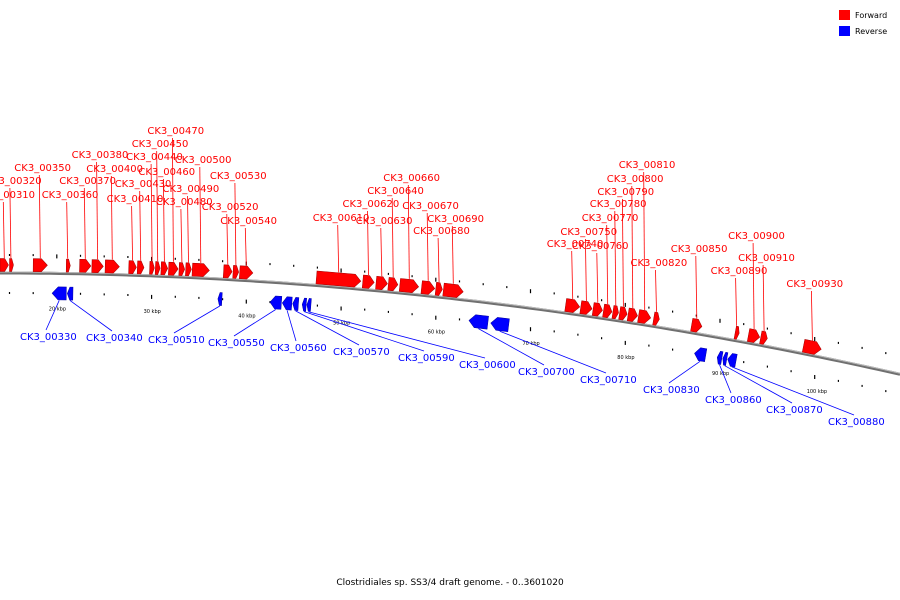 The height and width of the screenshot is (600, 900). What do you see at coordinates (17, 195) in the screenshot?
I see `forward-gene-label: CK3_00310` at bounding box center [17, 195].